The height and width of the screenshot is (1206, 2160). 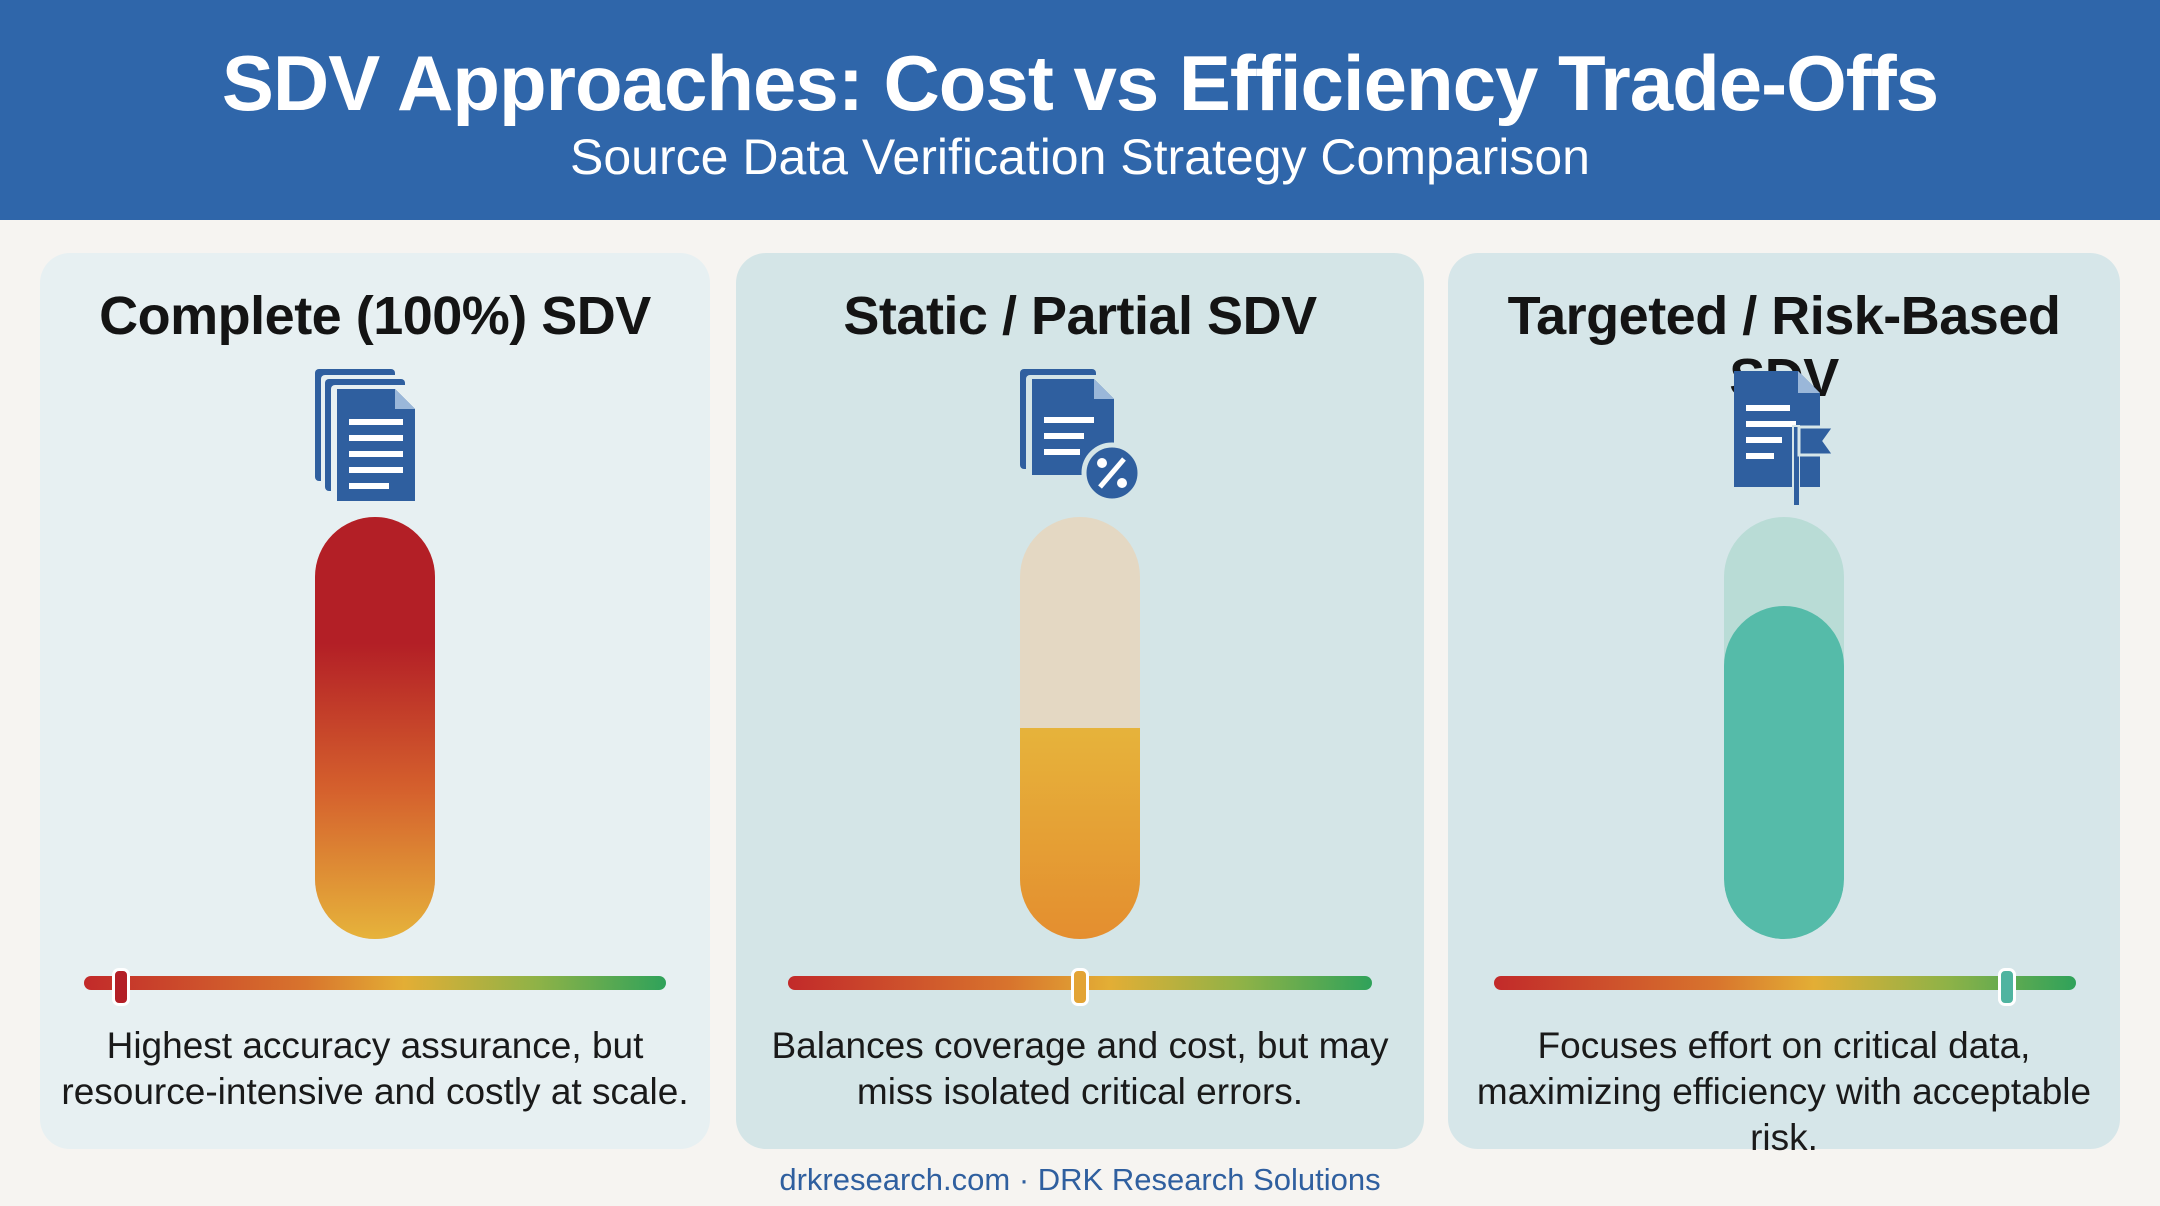 What do you see at coordinates (1080, 316) in the screenshot?
I see `panel-title: Static / Partial SDV` at bounding box center [1080, 316].